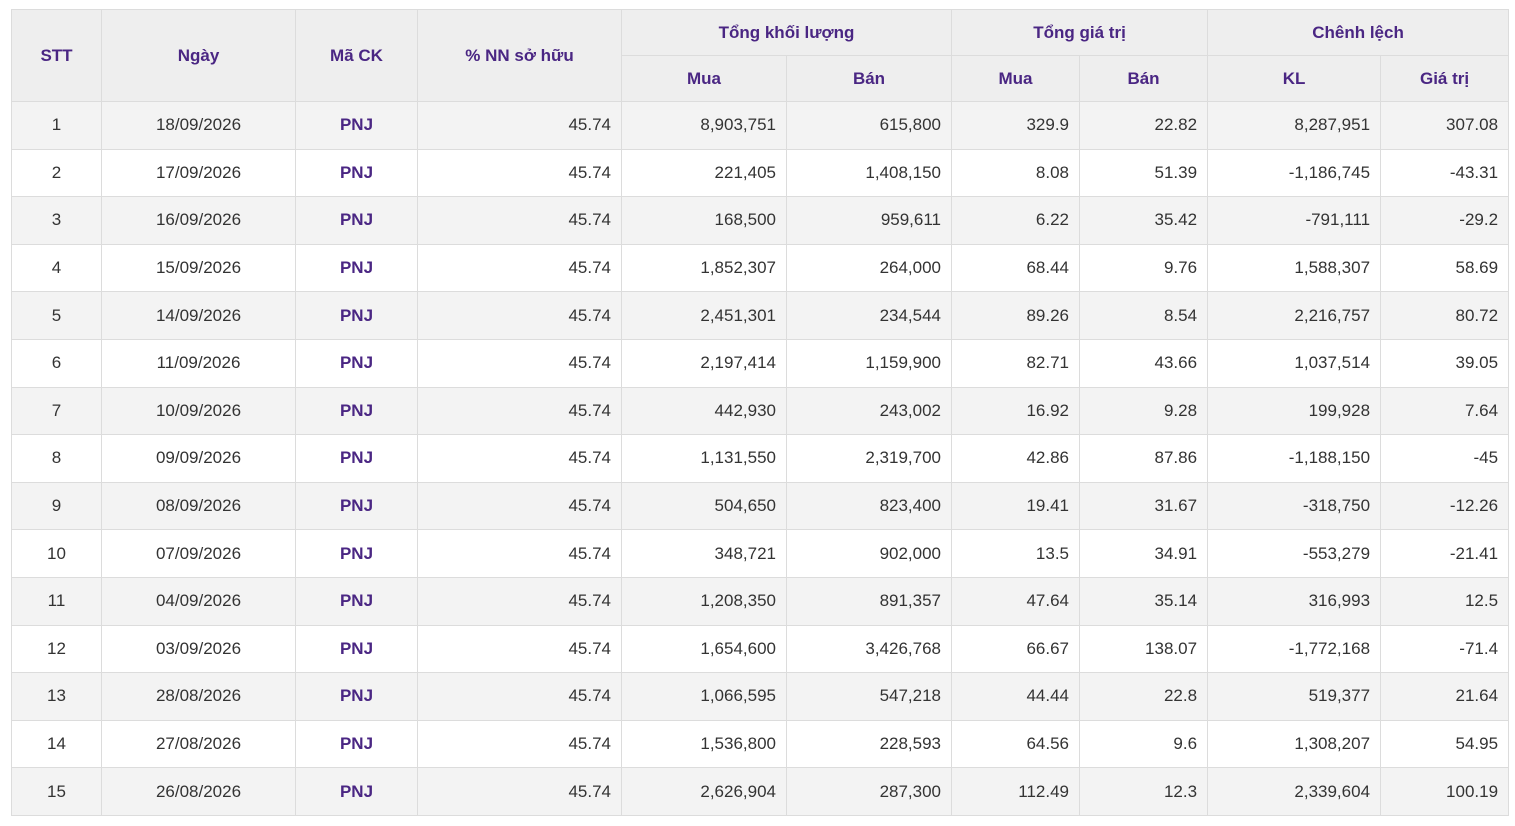  What do you see at coordinates (1144, 649) in the screenshot?
I see `cell-value-sell: 138.07` at bounding box center [1144, 649].